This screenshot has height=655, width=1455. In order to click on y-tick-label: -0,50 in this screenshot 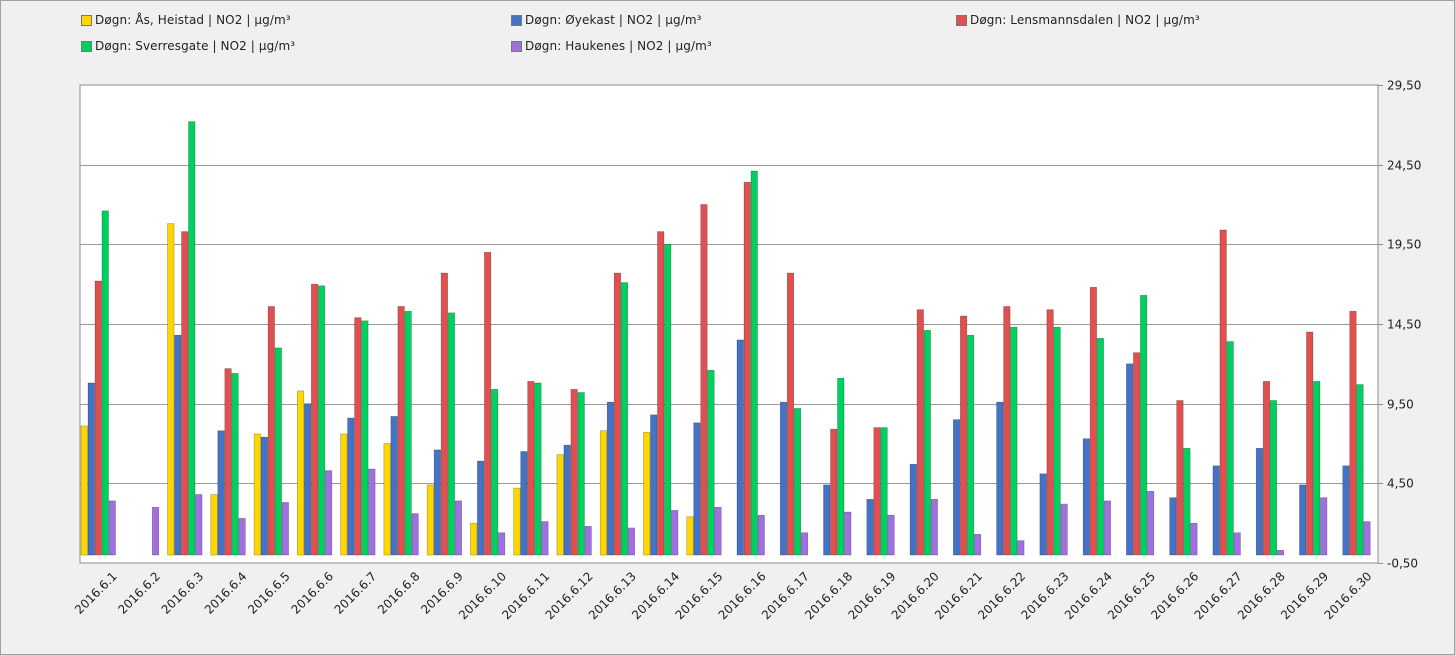, I will do `click(1402, 564)`.